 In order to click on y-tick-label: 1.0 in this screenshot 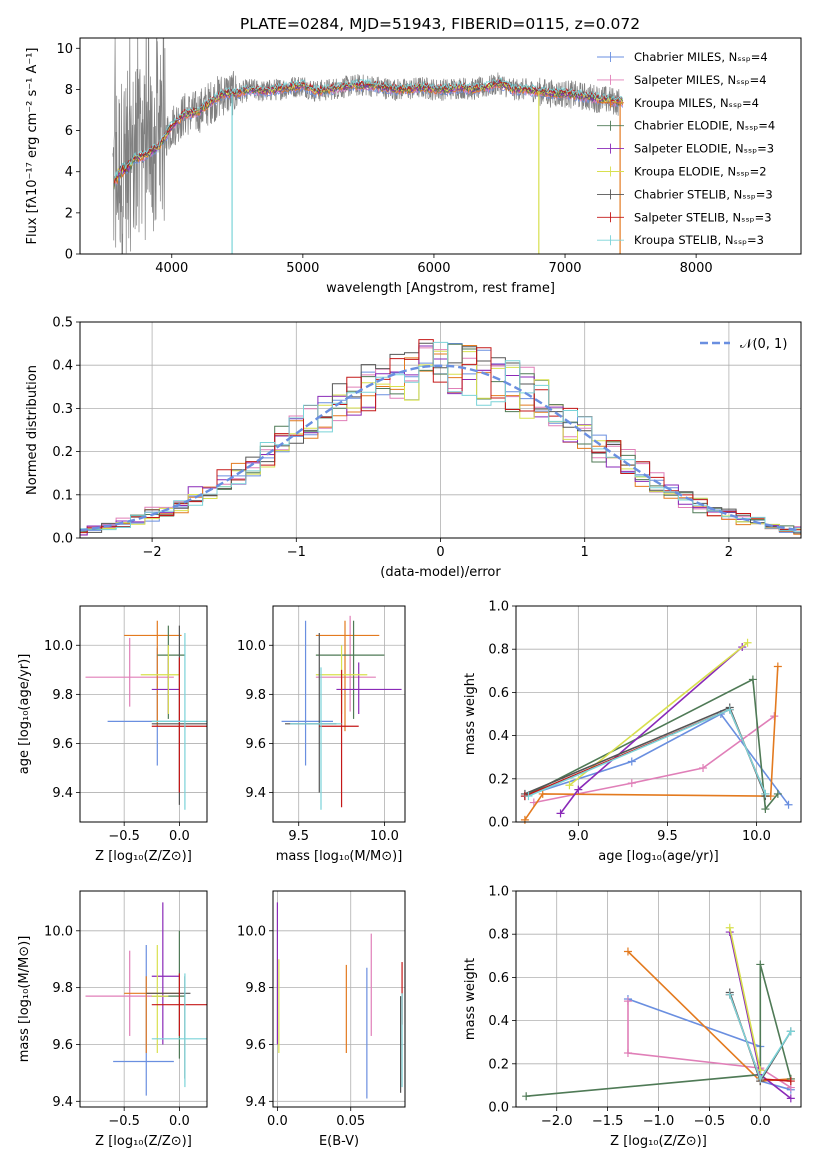, I will do `click(498, 607)`.